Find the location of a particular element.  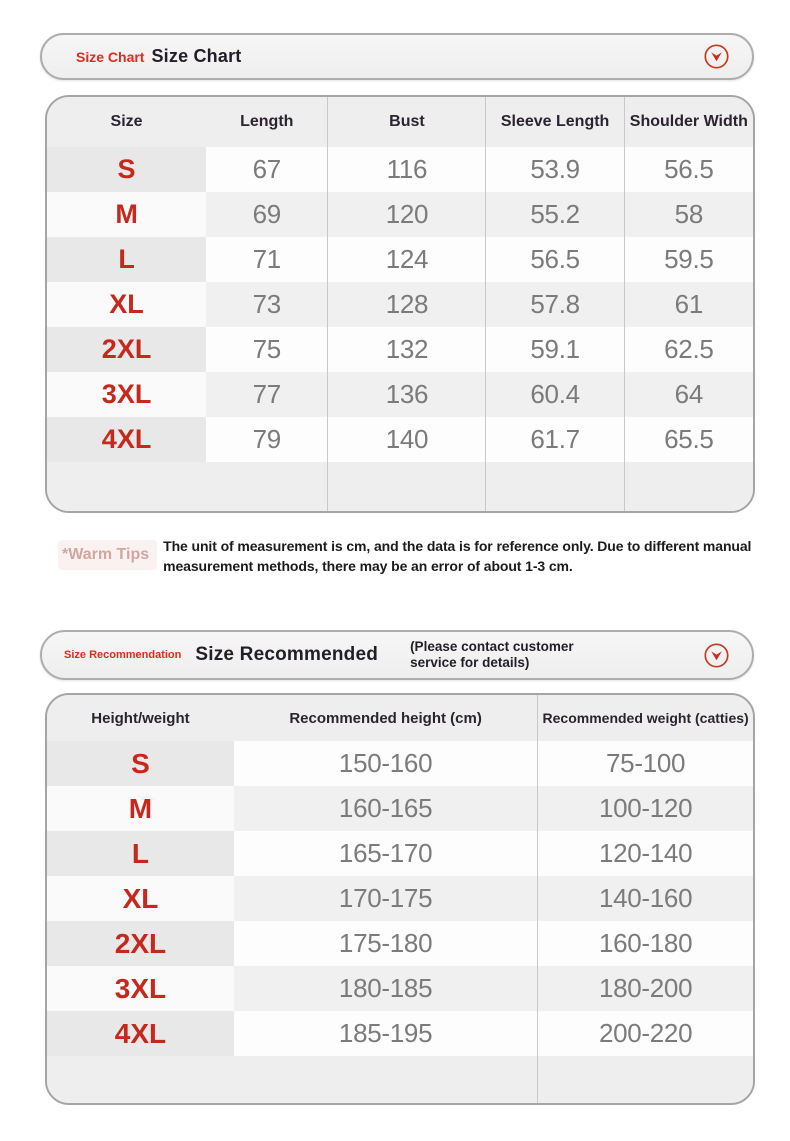

cell-value: 67 is located at coordinates (267, 169).